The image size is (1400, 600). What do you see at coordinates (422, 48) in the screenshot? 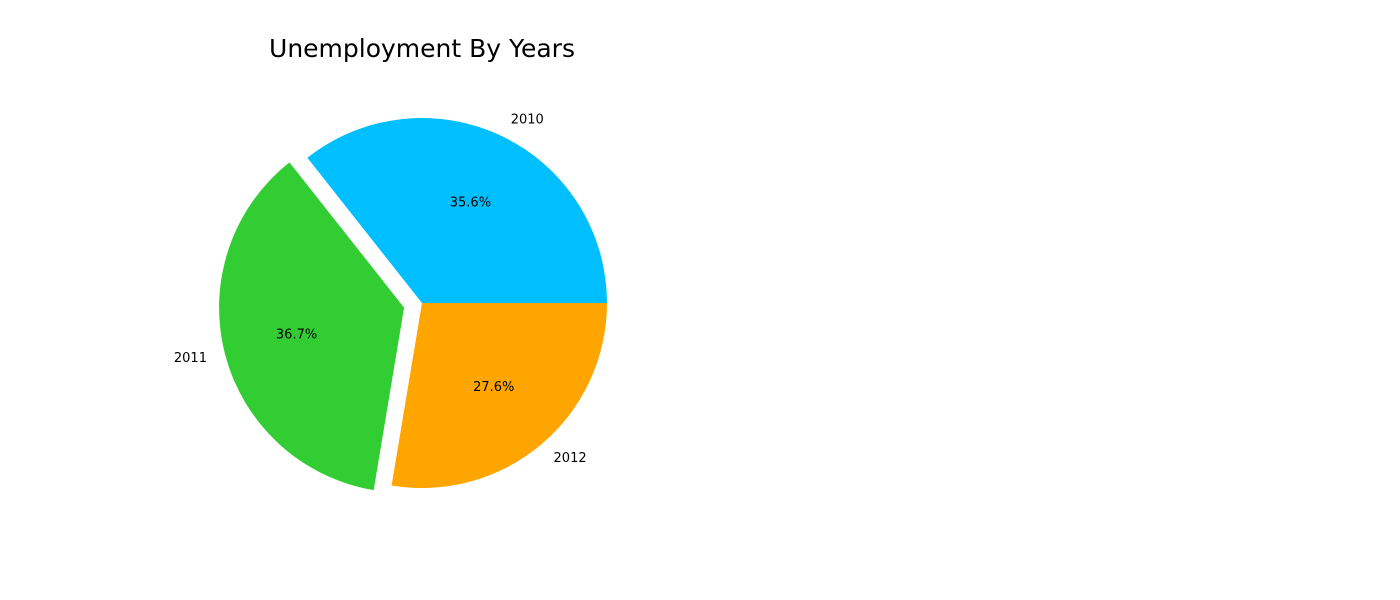
I see `chart-title: Unemployment By Years` at bounding box center [422, 48].